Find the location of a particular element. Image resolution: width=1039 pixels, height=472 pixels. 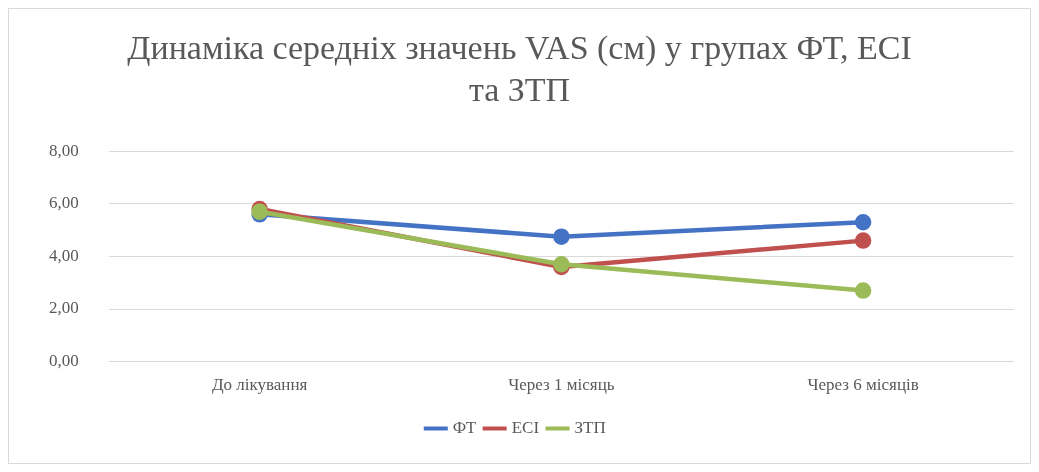

y-tick-label: 8,00 is located at coordinates (64, 150).